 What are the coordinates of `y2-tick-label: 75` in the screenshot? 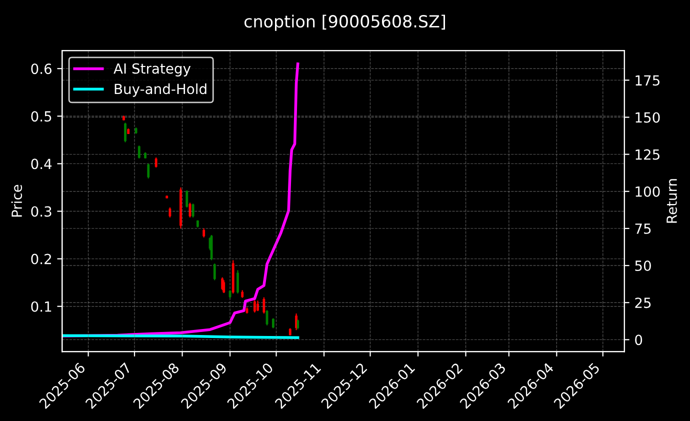 It's located at (643, 229).